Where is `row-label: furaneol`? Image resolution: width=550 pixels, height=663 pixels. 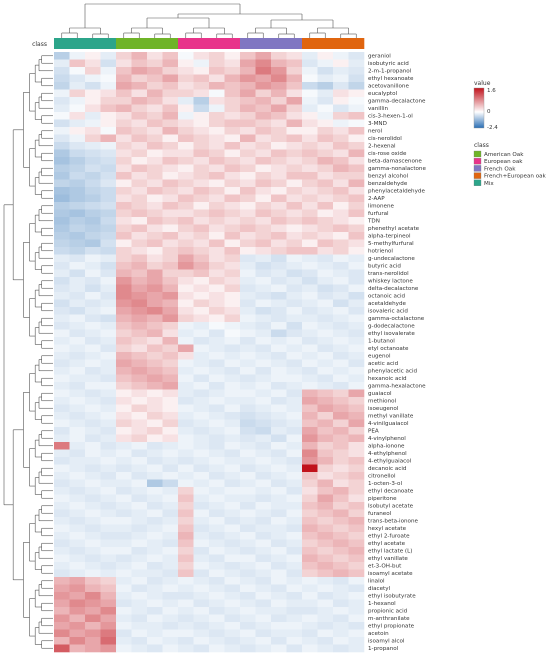
row-label: furaneol is located at coordinates (380, 514).